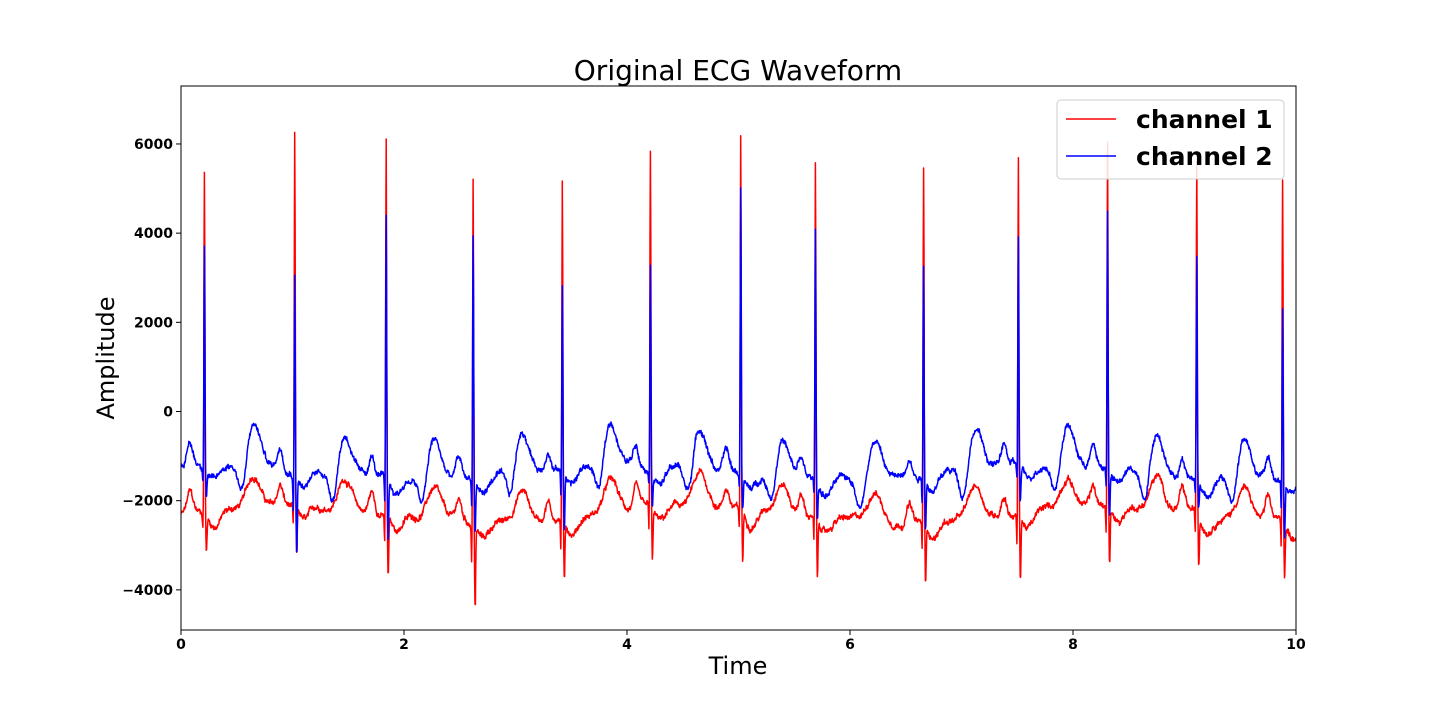 Image resolution: width=1440 pixels, height=725 pixels. Describe the element at coordinates (151, 368) in the screenshot. I see `y-axis: −4000 −2000 0 2000 4000 6000` at that location.